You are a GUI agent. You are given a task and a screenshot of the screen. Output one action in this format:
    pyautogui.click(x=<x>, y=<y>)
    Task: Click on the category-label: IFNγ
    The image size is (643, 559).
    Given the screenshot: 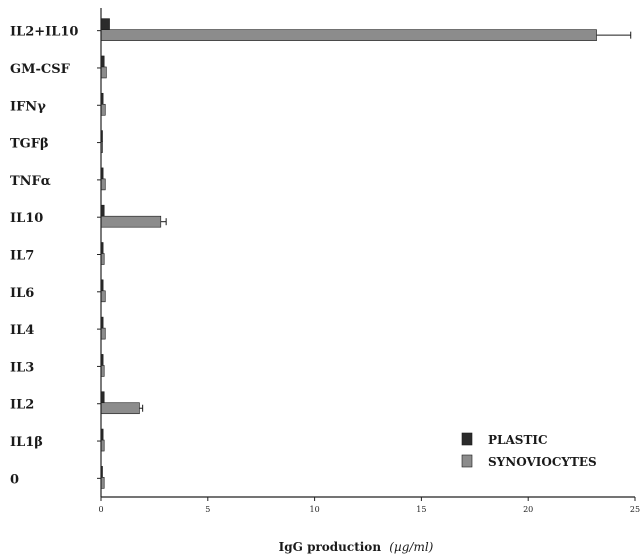 What is the action you would take?
    pyautogui.click(x=28, y=106)
    